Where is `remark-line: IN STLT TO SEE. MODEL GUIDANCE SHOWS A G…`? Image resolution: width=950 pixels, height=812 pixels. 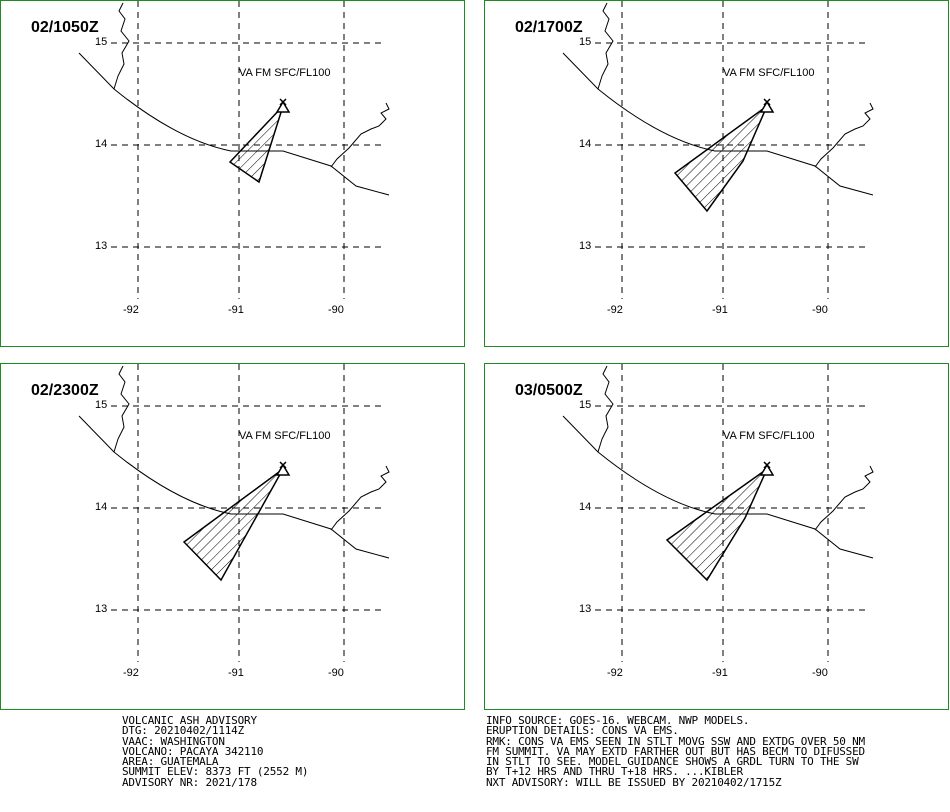
remark-line: IN STLT TO SEE. MODEL GUIDANCE SHOWS A G… is located at coordinates (672, 762).